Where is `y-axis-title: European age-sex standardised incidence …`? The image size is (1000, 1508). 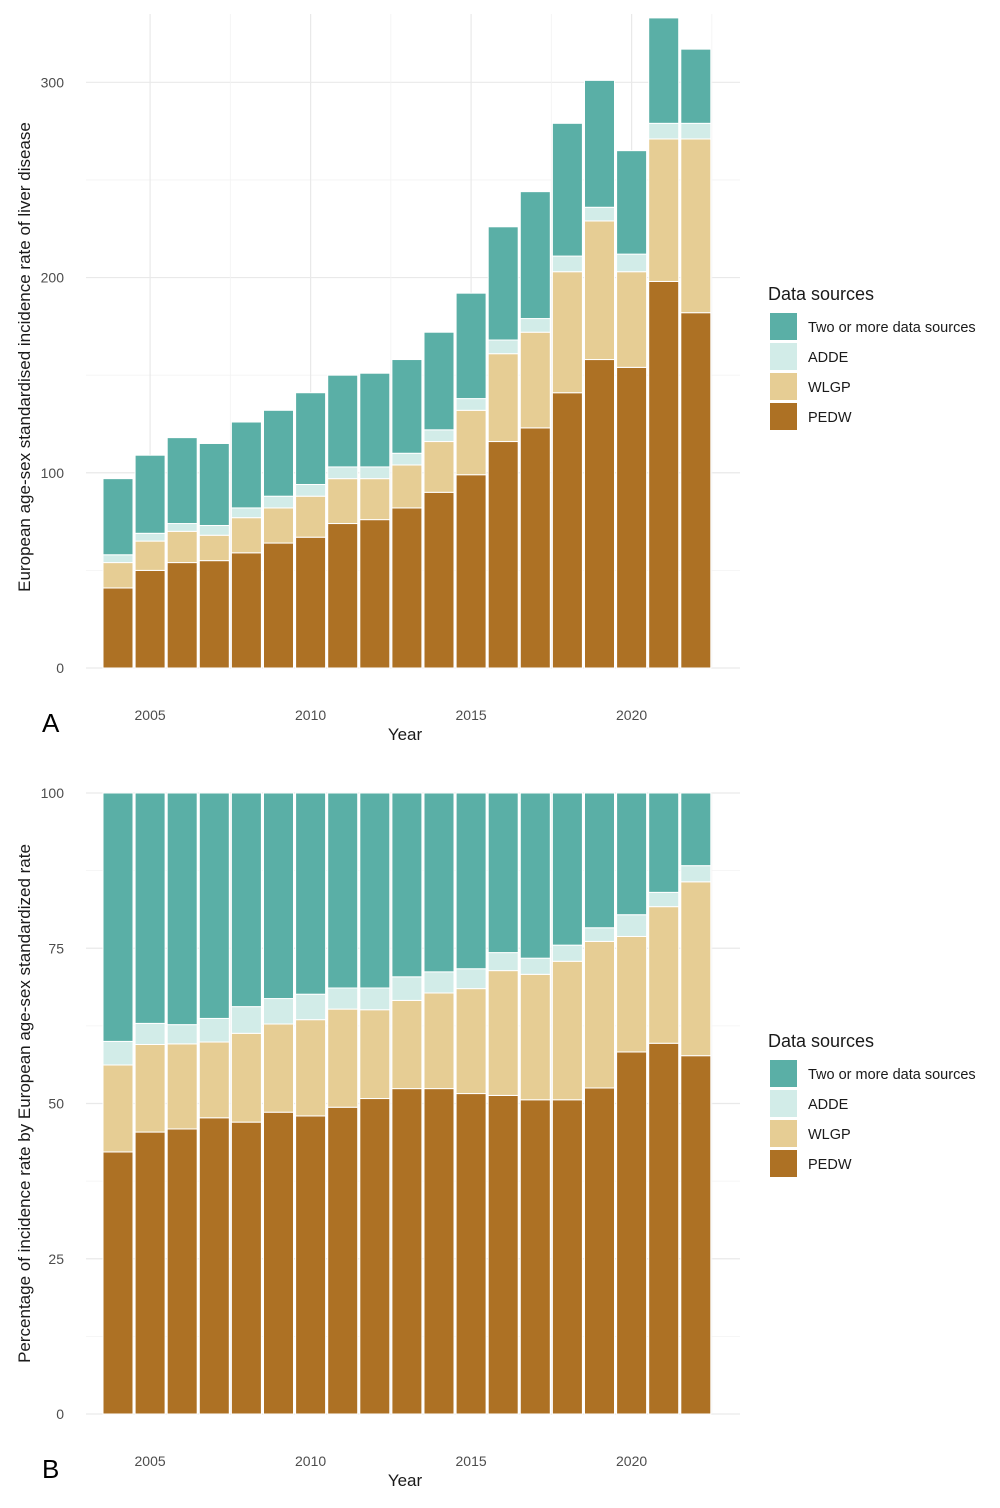
y-axis-title: European age-sex standardised incidence … is located at coordinates (24, 357).